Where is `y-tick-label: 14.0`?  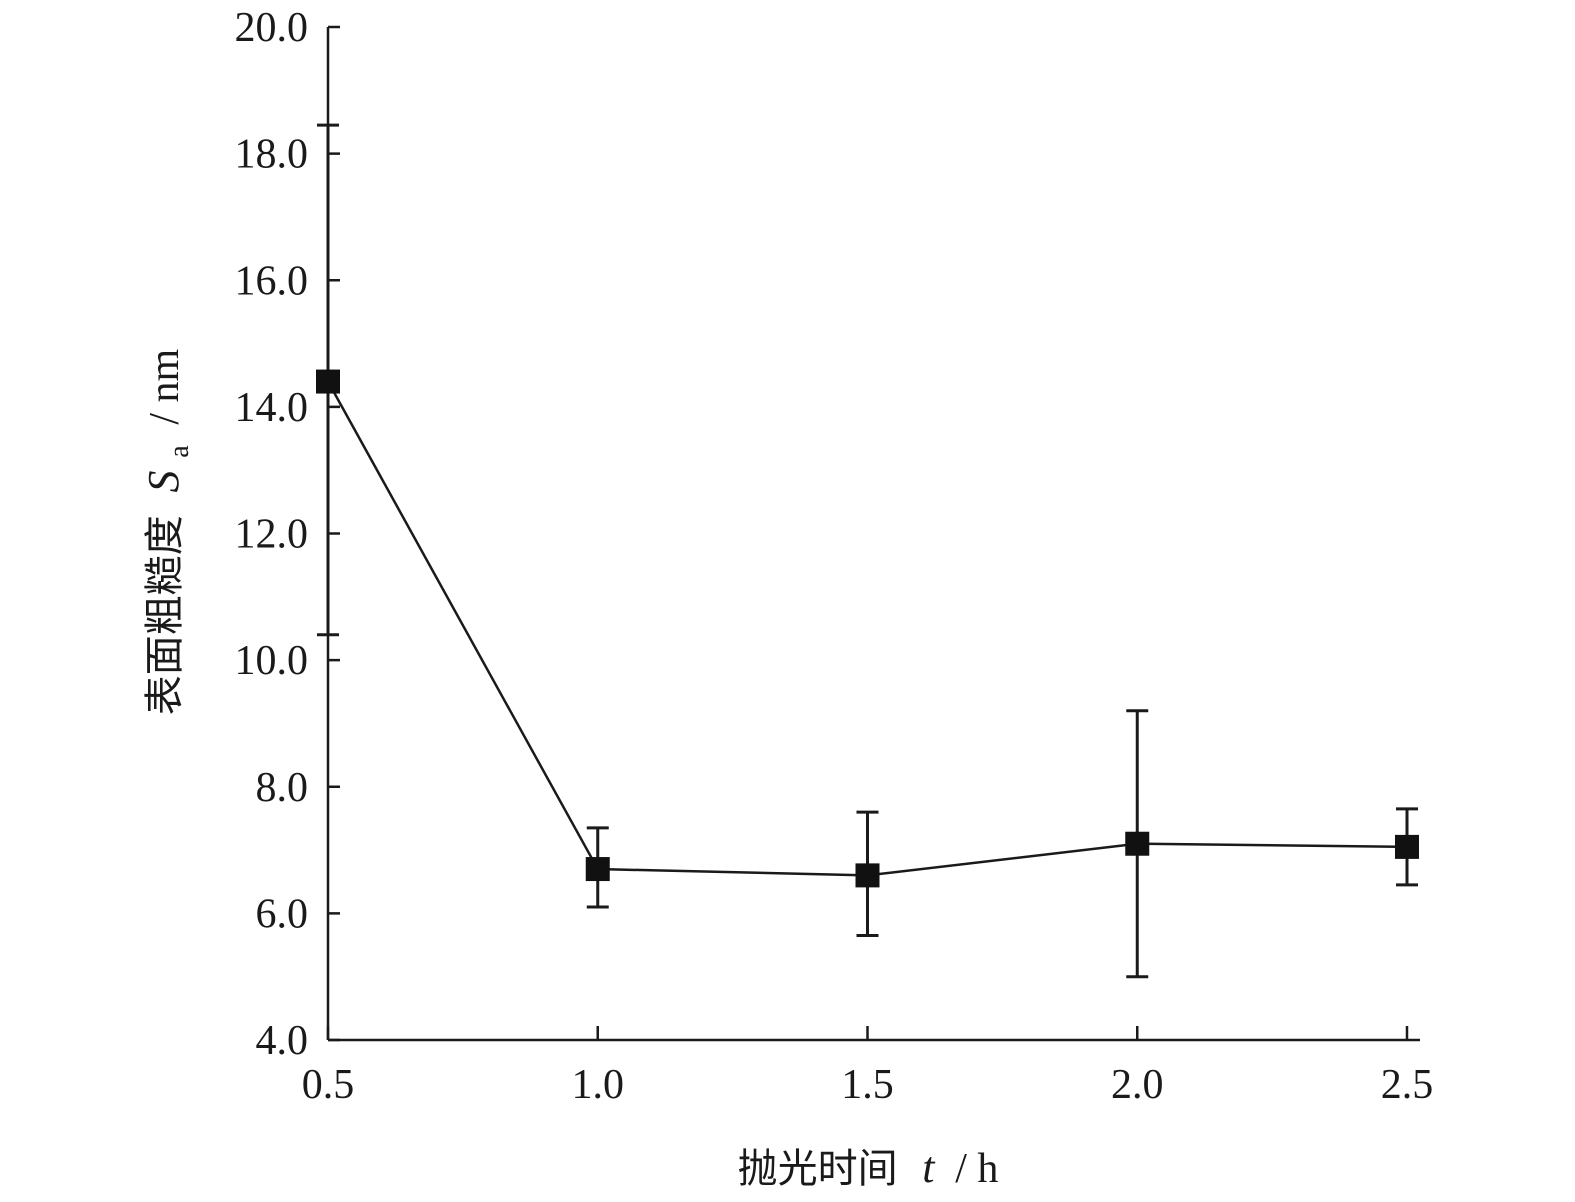 y-tick-label: 14.0 is located at coordinates (272, 408).